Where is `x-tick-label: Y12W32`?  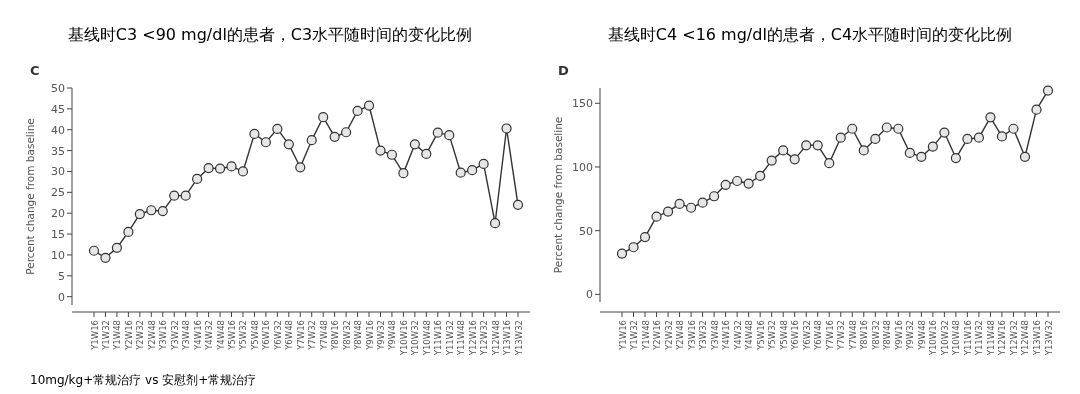
x-tick-label: Y12W32 is located at coordinates (484, 338).